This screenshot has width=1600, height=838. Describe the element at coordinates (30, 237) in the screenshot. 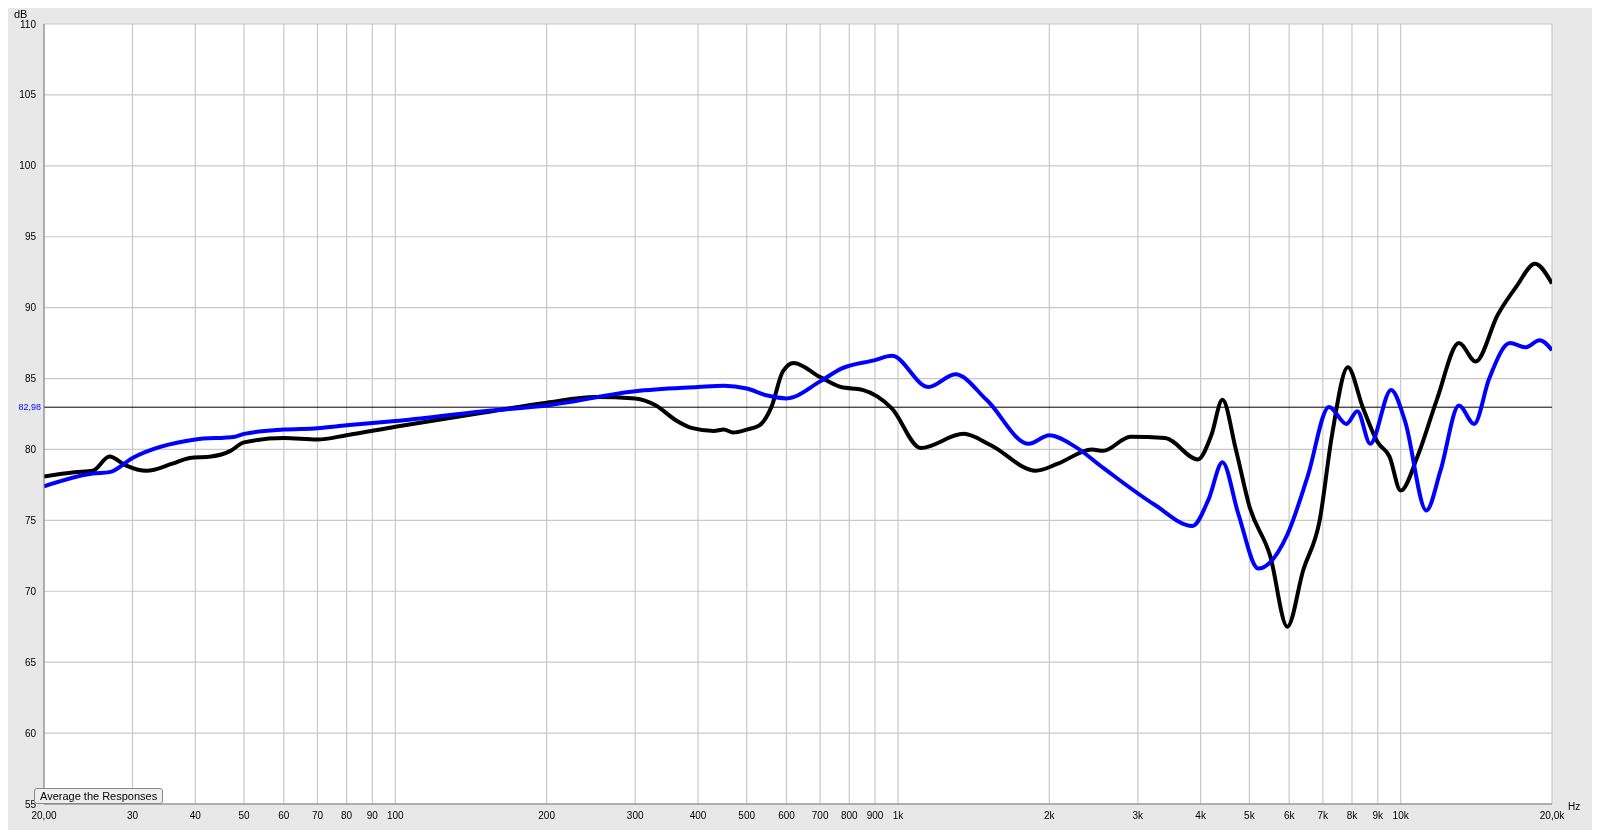

I see `y-tick-label: 95` at that location.